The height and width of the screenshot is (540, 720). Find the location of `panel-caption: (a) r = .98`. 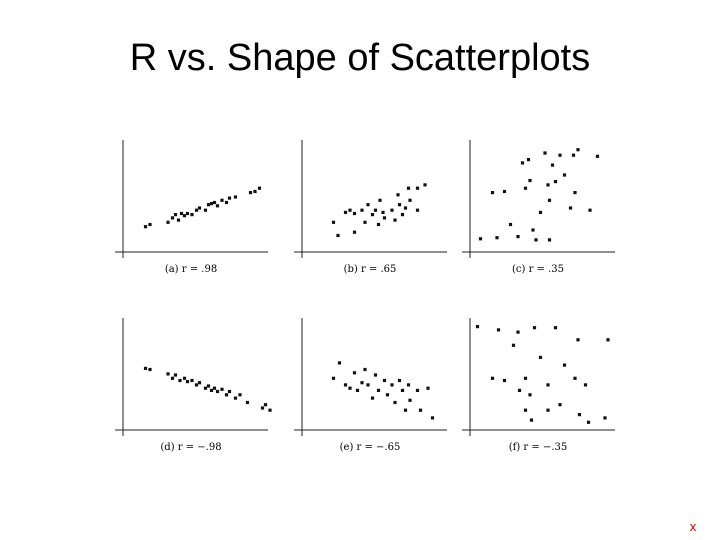

panel-caption: (a) r = .98 is located at coordinates (191, 269).